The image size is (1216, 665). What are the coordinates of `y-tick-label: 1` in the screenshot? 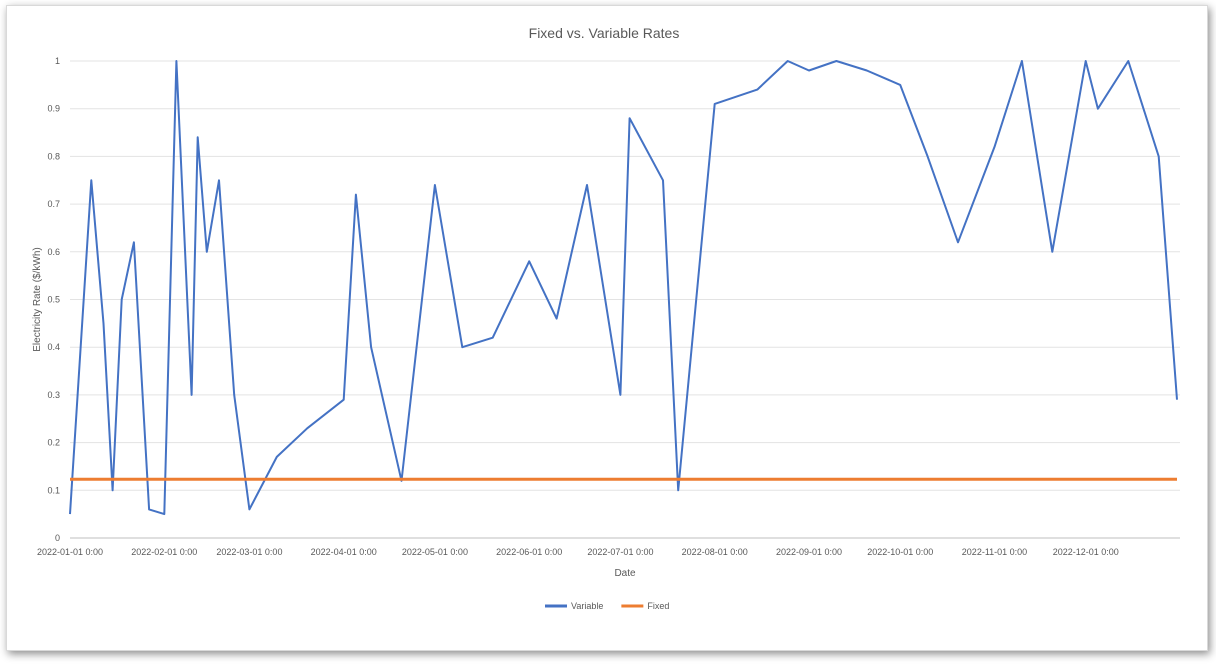 It's located at (57, 61).